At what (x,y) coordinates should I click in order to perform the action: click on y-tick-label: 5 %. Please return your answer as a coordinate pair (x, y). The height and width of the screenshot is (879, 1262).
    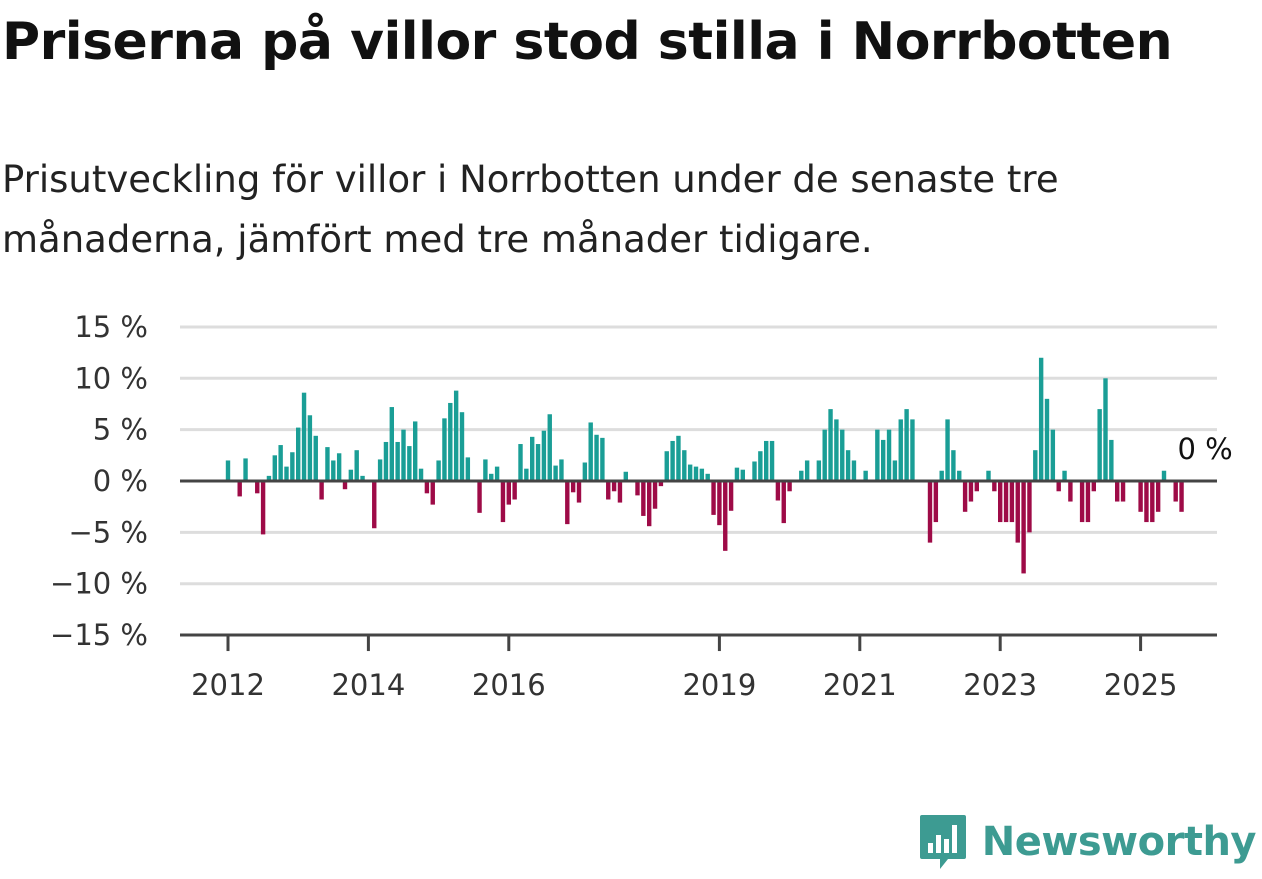
    Looking at the image, I should click on (120, 430).